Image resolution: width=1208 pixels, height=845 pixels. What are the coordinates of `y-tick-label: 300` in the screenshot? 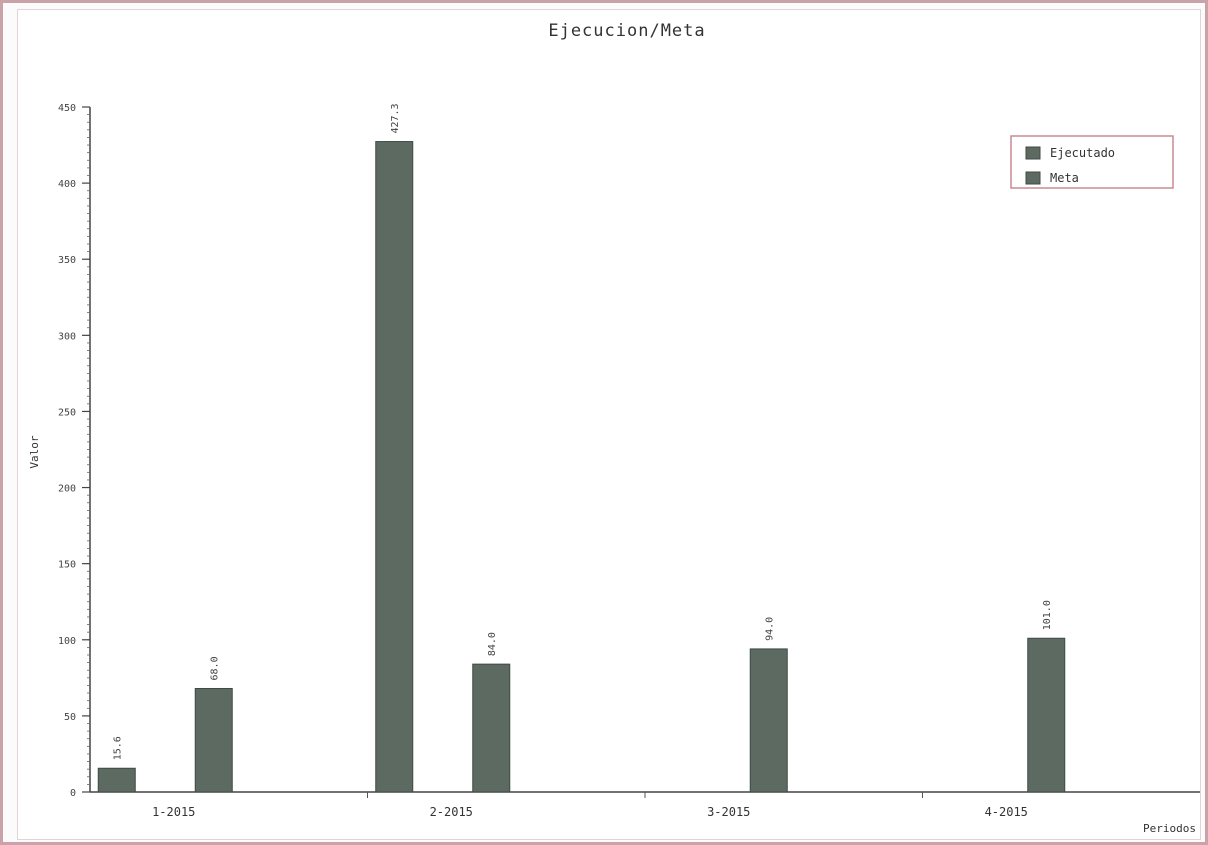 It's located at (67, 336).